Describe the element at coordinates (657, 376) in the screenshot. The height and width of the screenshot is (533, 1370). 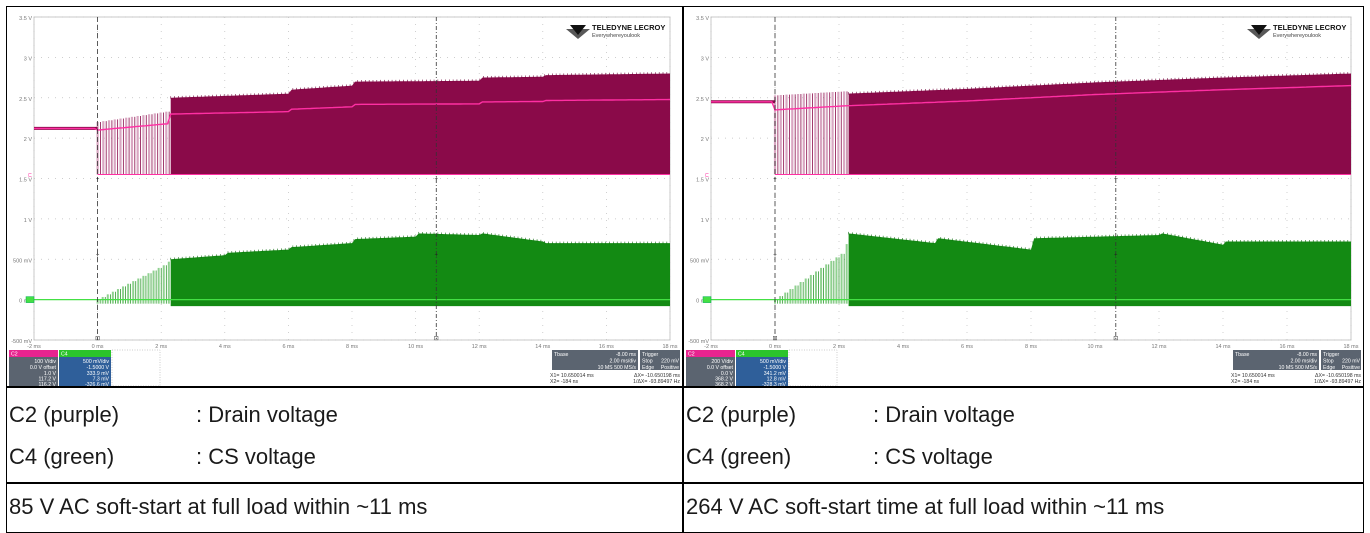
I see `cursor-delta-x: ΔX= -10.650198 ms` at that location.